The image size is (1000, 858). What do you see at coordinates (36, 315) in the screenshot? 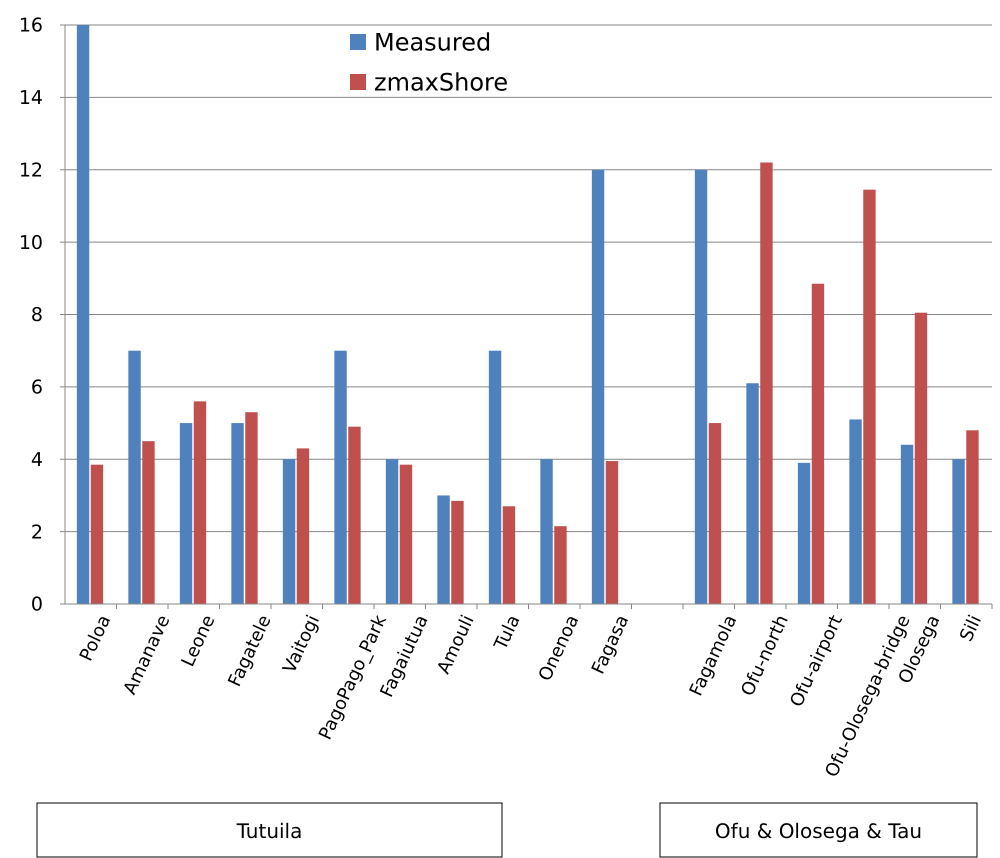
I see `y-tick-label: 8` at bounding box center [36, 315].